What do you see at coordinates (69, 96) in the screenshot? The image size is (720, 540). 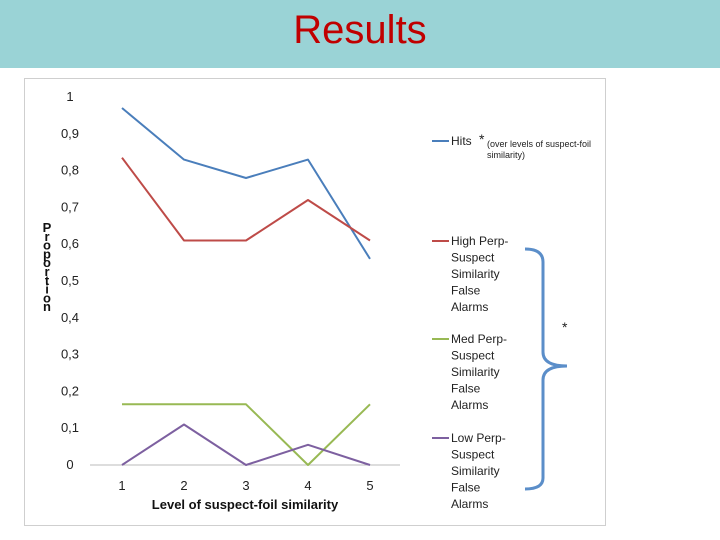 I see `y-tick-label: 1` at bounding box center [69, 96].